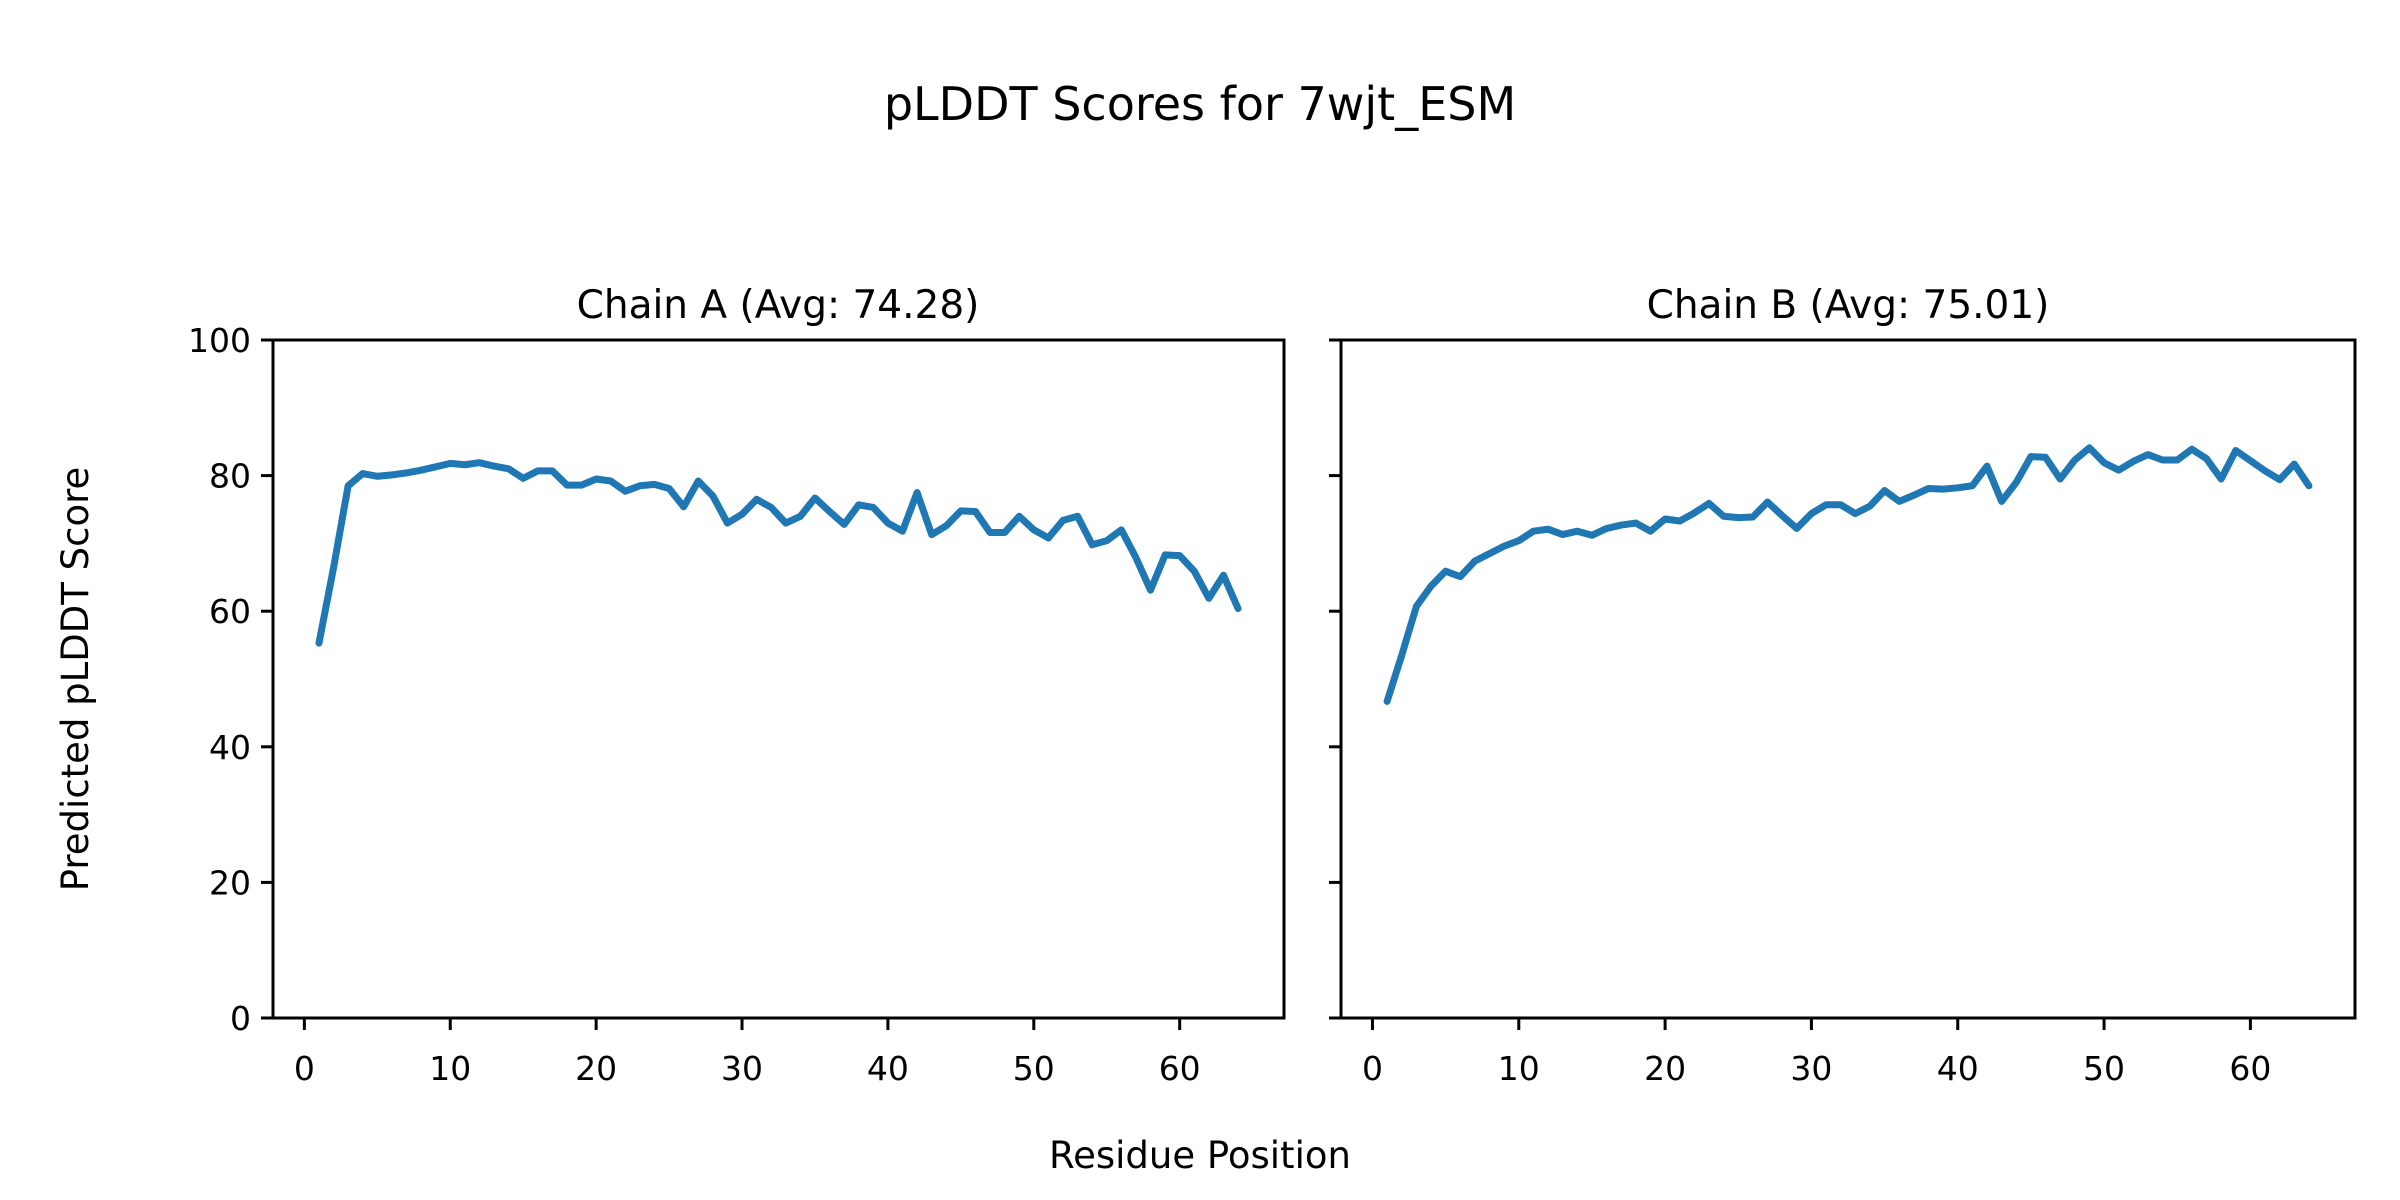  Describe the element at coordinates (230, 611) in the screenshot. I see `y-tick-label: 60` at that location.